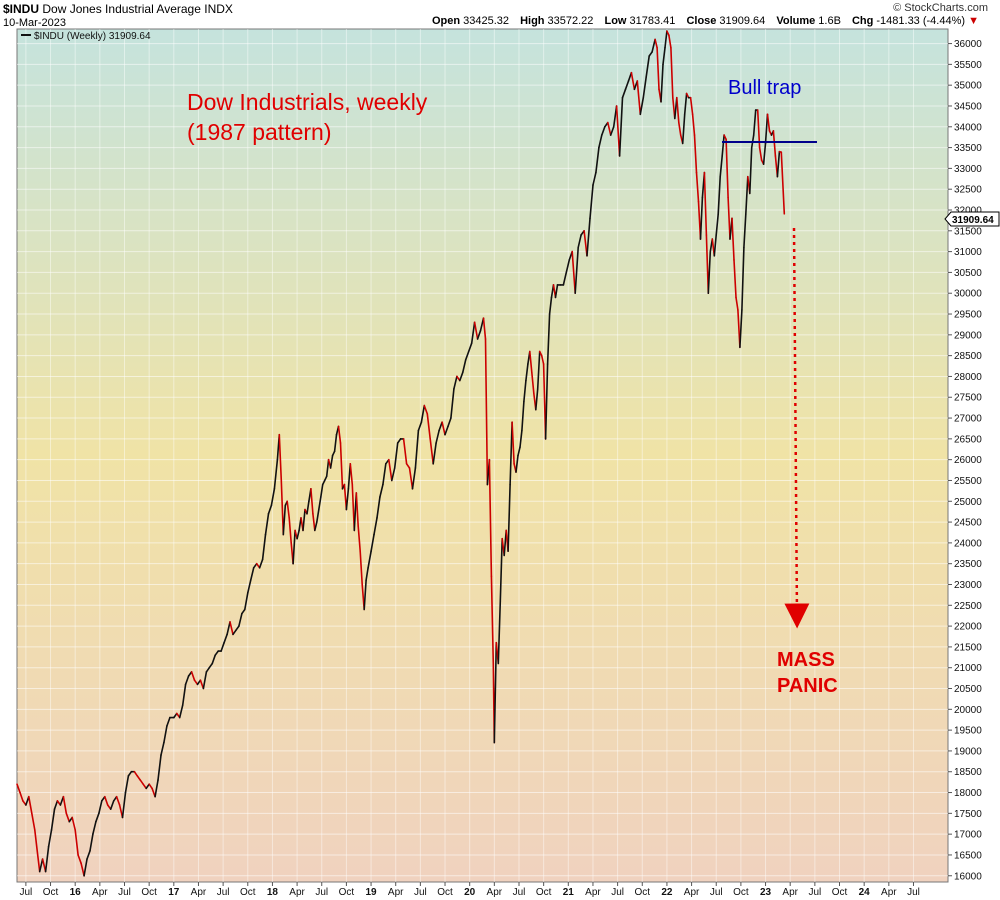 This screenshot has height=900, width=1000. I want to click on last-value-box, so click(972, 219).